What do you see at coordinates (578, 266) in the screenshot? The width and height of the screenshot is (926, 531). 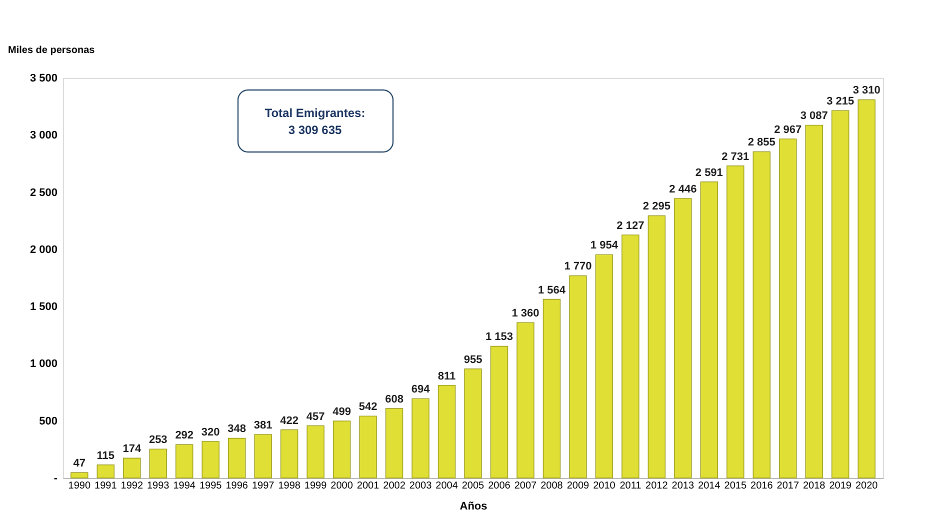 I see `data-label: 1 770` at bounding box center [578, 266].